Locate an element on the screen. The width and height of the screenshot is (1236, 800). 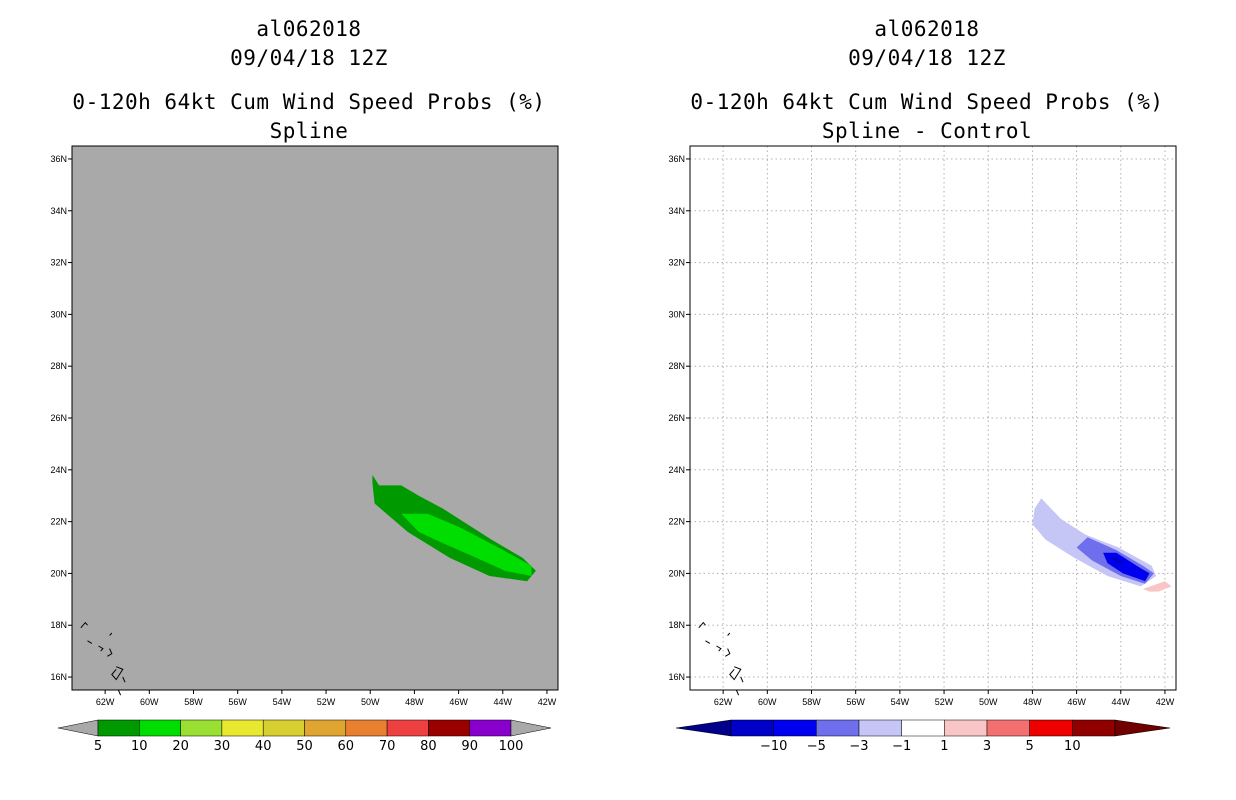
right-y-tick-label: 18N is located at coordinates (676, 625).